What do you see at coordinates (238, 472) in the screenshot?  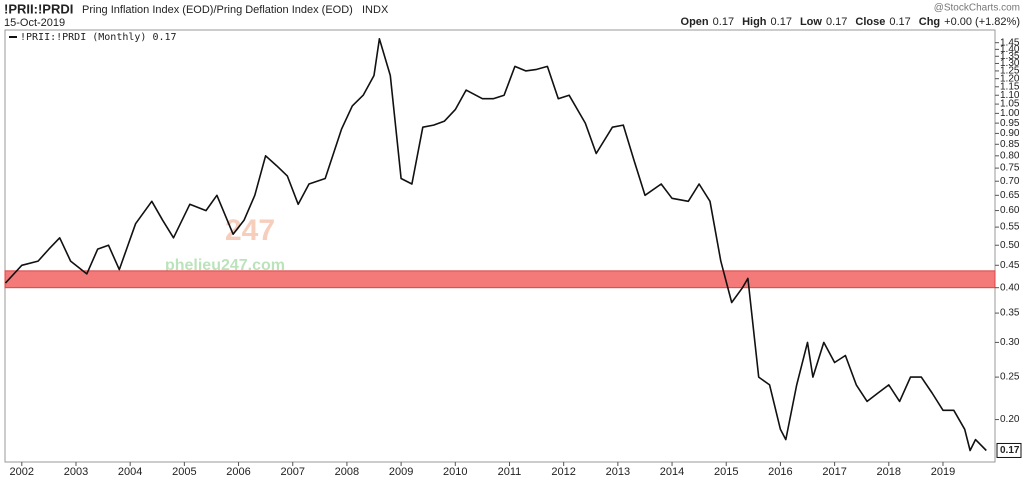 I see `x-tick-label: 2006` at bounding box center [238, 472].